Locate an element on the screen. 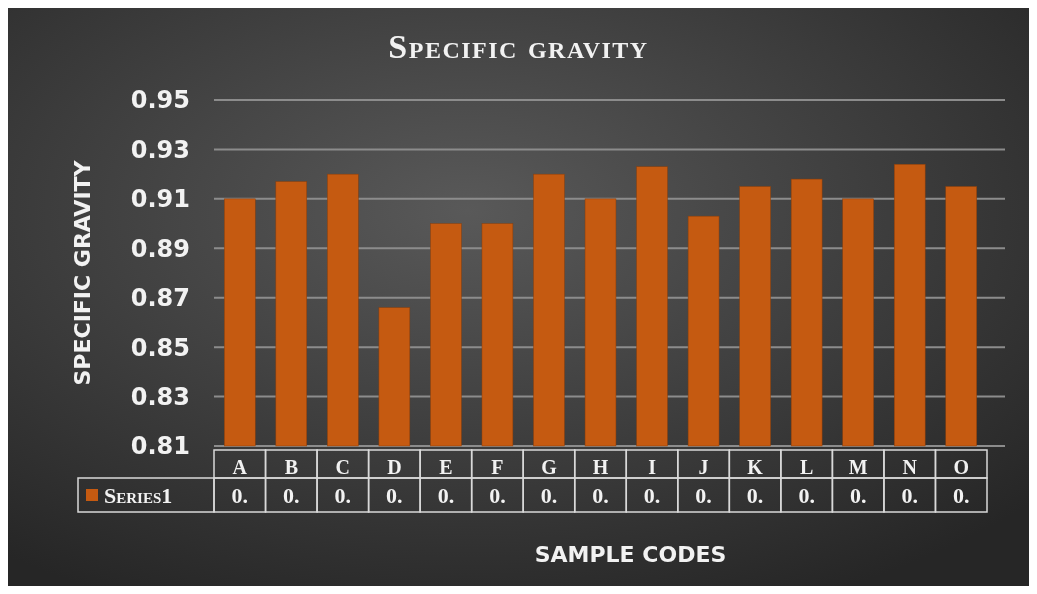 Image resolution: width=1037 pixels, height=594 pixels. x-tick-label: B is located at coordinates (291, 467).